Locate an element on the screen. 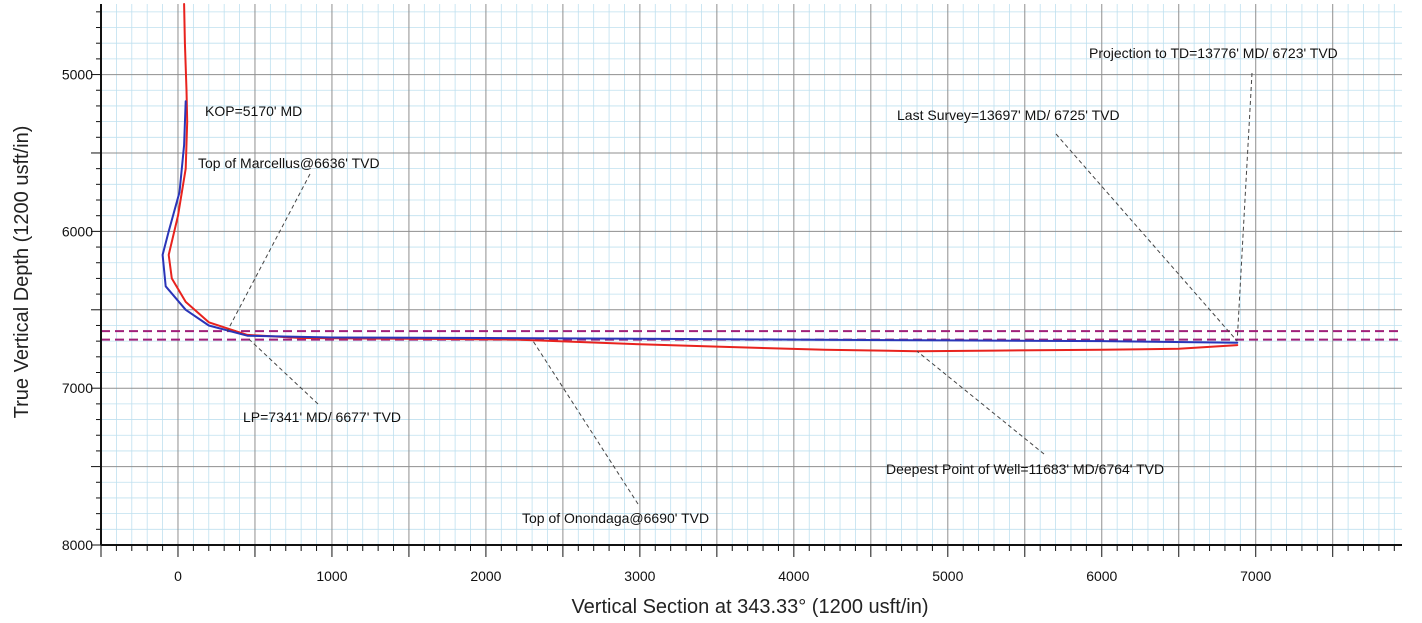  annotation-label: Top of Marcellus@6636' TVD is located at coordinates (289, 163).